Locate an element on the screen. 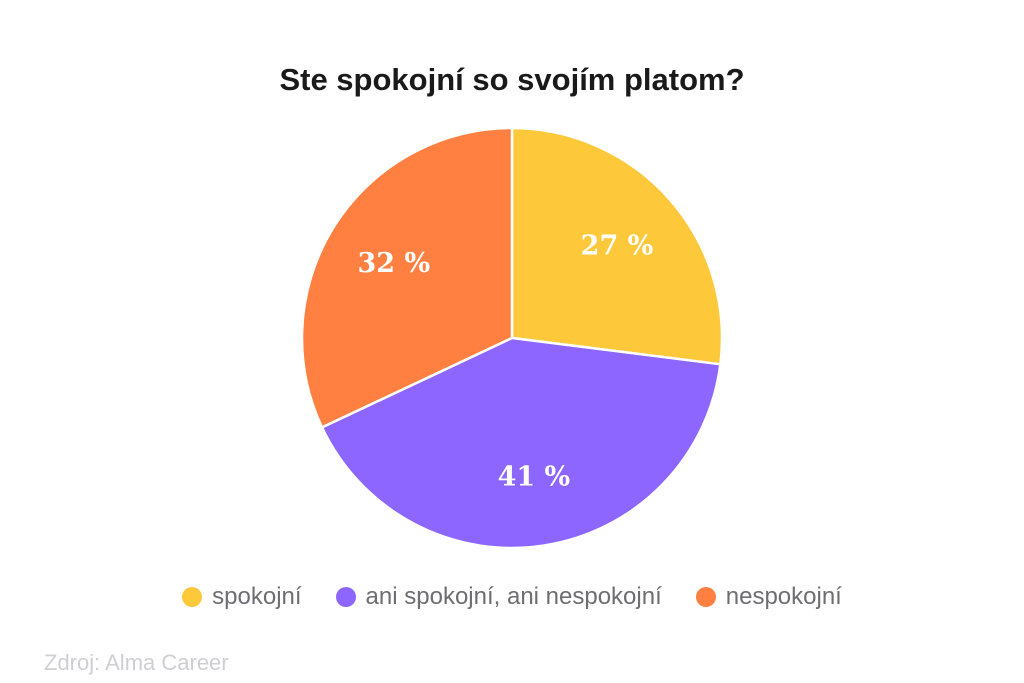 The width and height of the screenshot is (1024, 683). chart-title: Ste spokojní so svojím platom? is located at coordinates (512, 79).